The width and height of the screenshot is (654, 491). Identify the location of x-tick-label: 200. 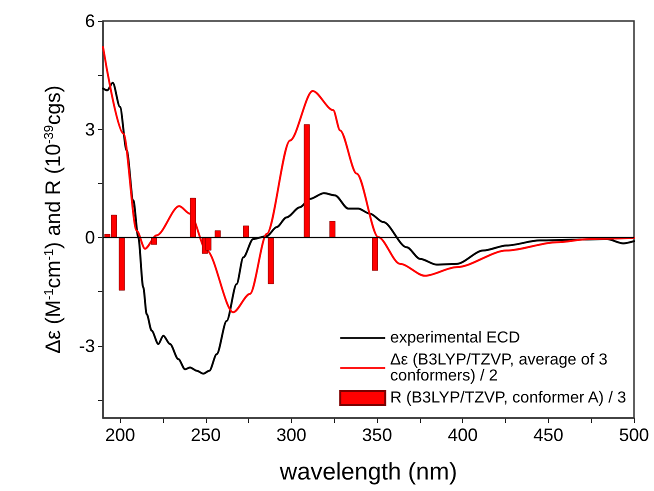
(120, 435).